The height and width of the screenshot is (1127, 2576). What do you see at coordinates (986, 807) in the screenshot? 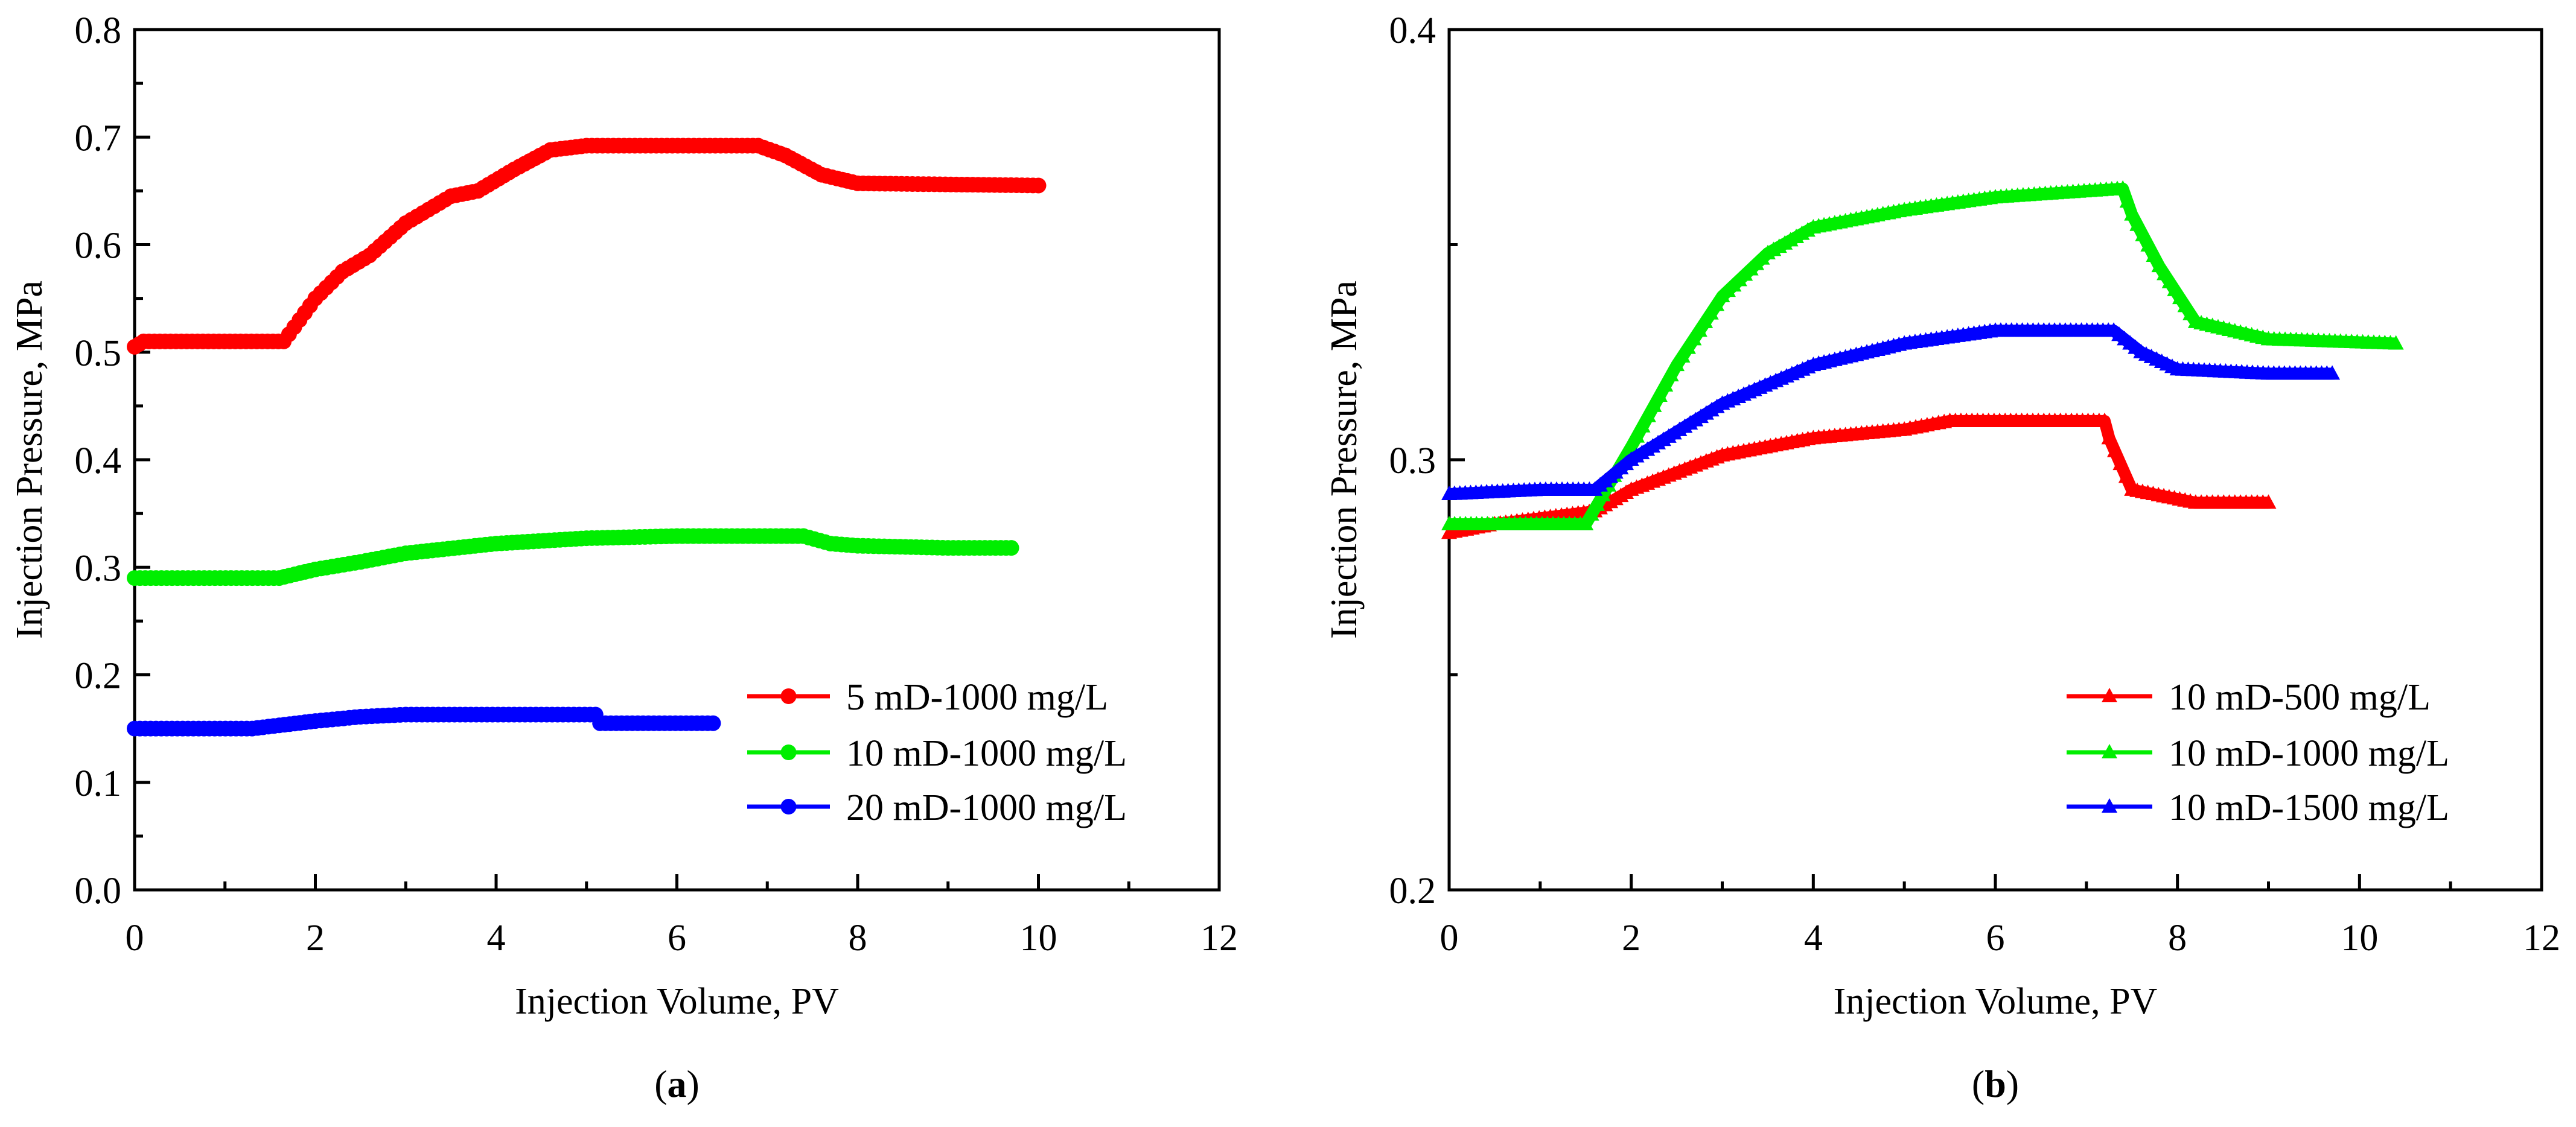
I see `legend-label: 20 mD-1000 mg/L` at bounding box center [986, 807].